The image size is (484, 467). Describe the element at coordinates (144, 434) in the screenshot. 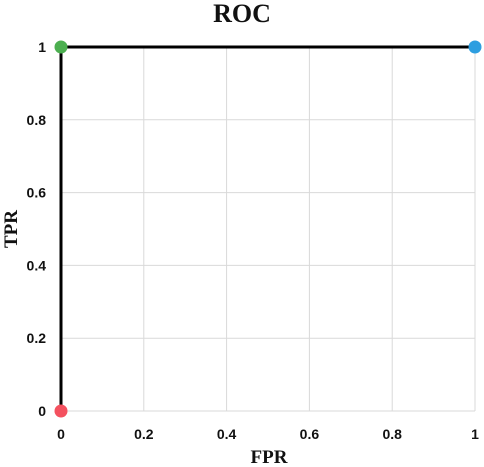

I see `x-tick-label: 0.2` at that location.